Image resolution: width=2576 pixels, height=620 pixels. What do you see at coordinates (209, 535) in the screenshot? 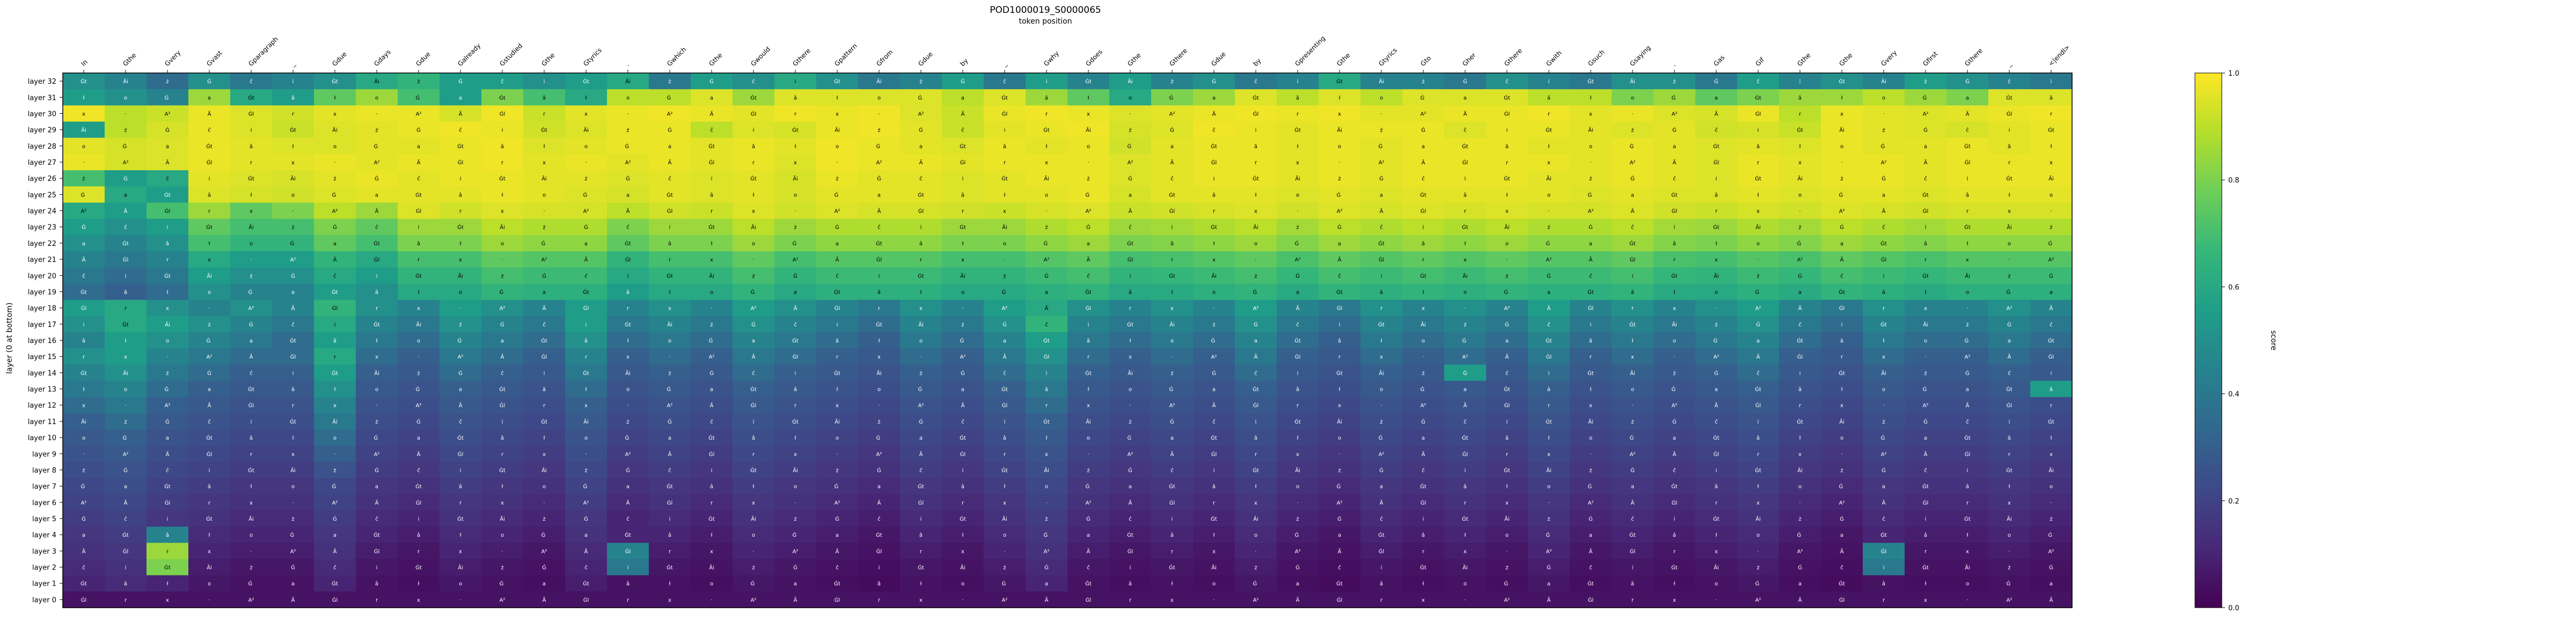
I see `cell-annotation: ł` at bounding box center [209, 535].